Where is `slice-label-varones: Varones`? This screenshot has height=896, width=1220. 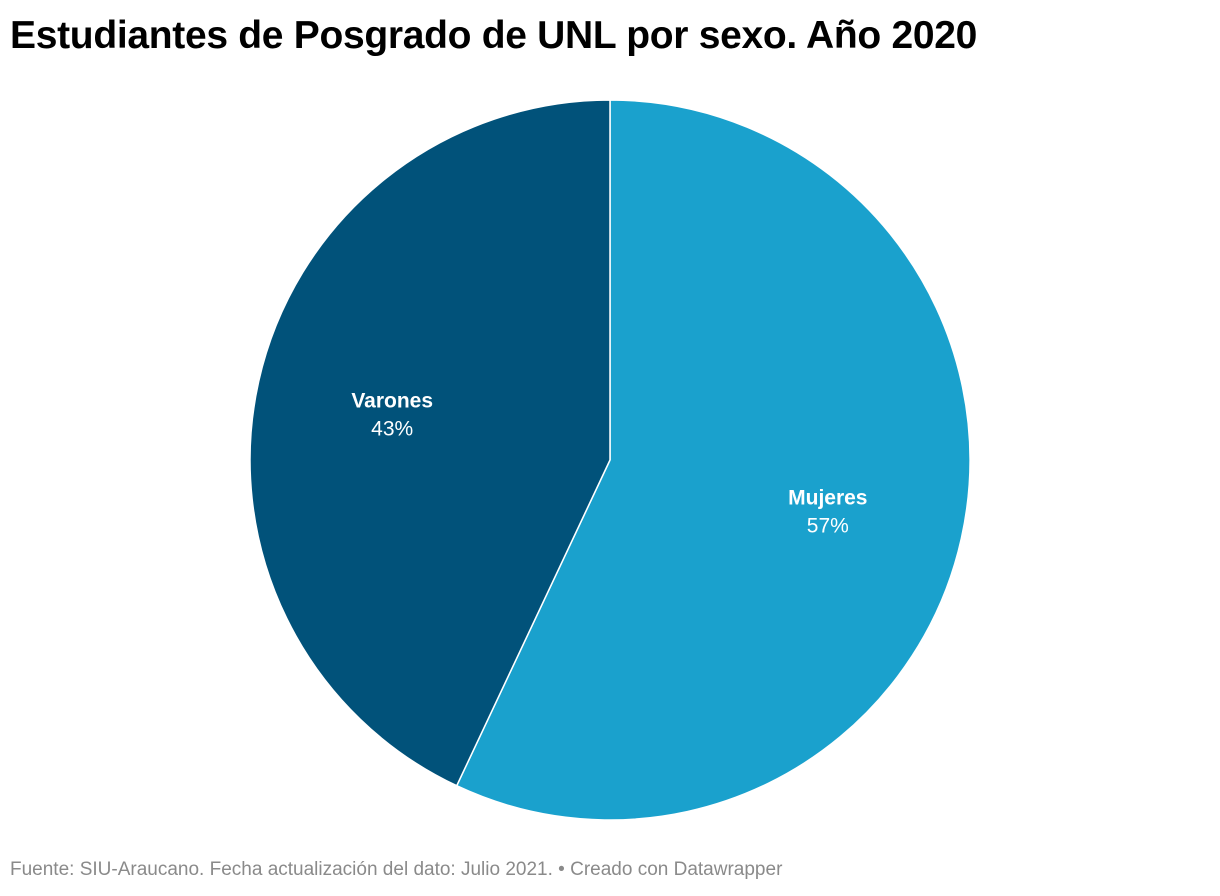
slice-label-varones: Varones is located at coordinates (392, 400).